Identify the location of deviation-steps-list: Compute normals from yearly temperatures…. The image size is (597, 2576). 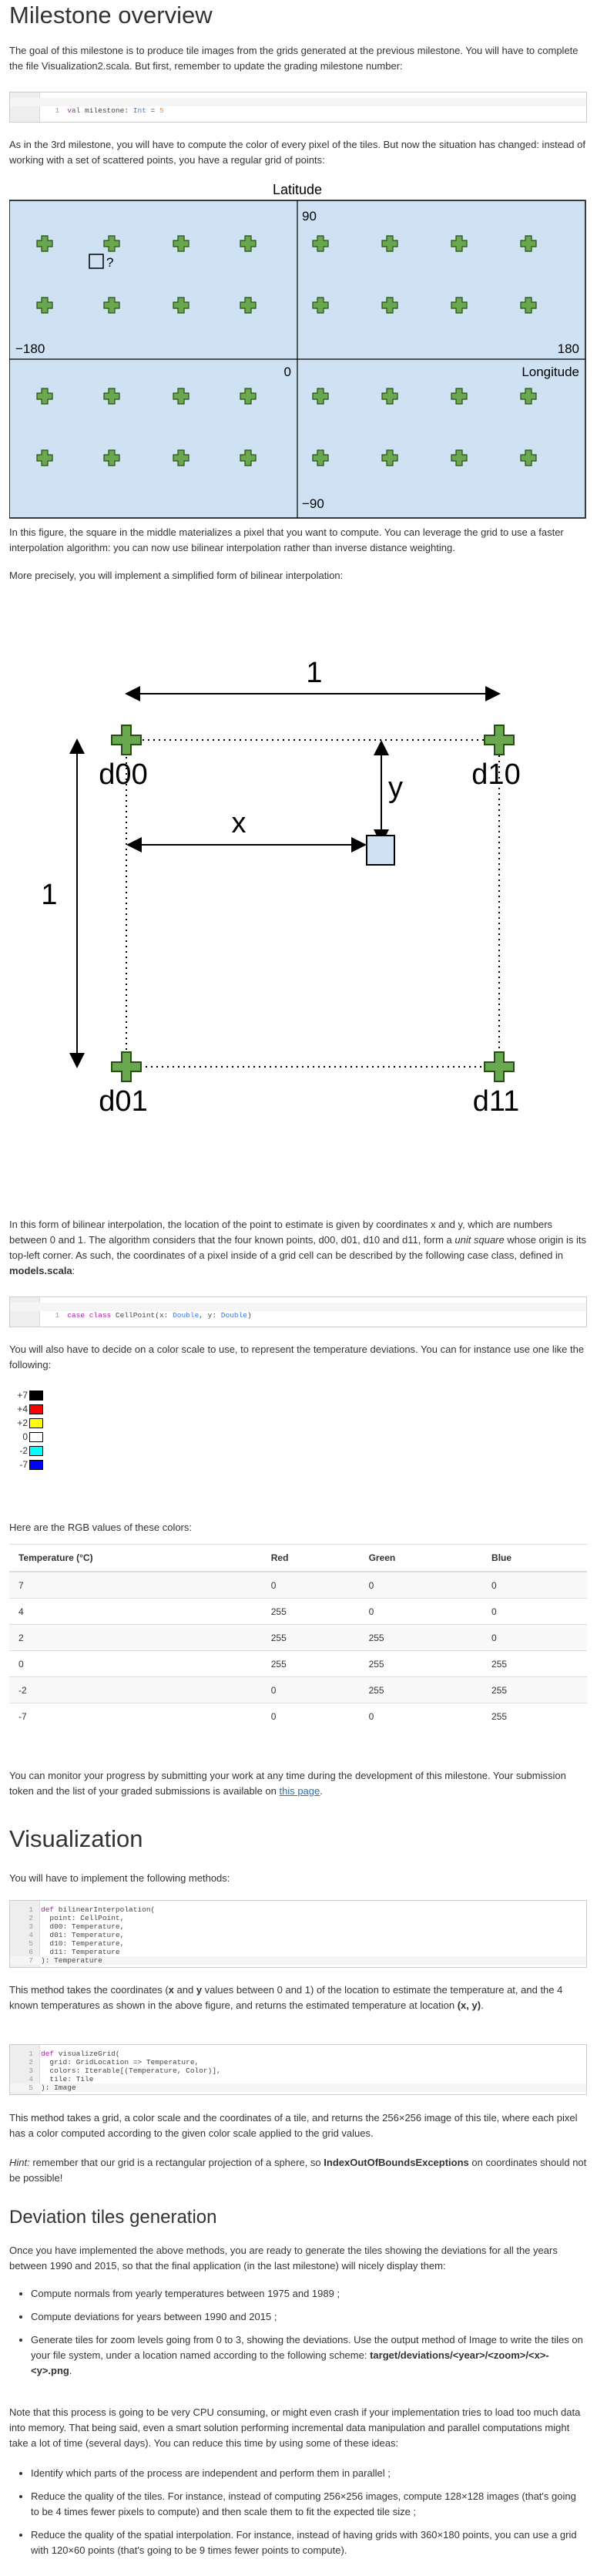
(298, 2336).